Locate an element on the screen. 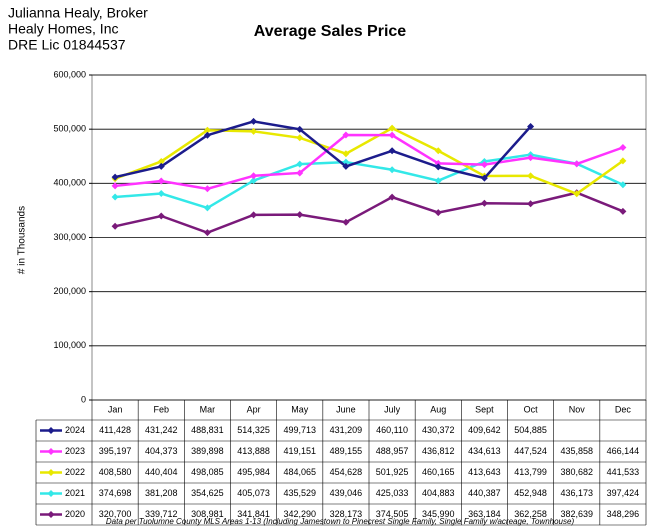  table-cell: 435,858 is located at coordinates (576, 451).